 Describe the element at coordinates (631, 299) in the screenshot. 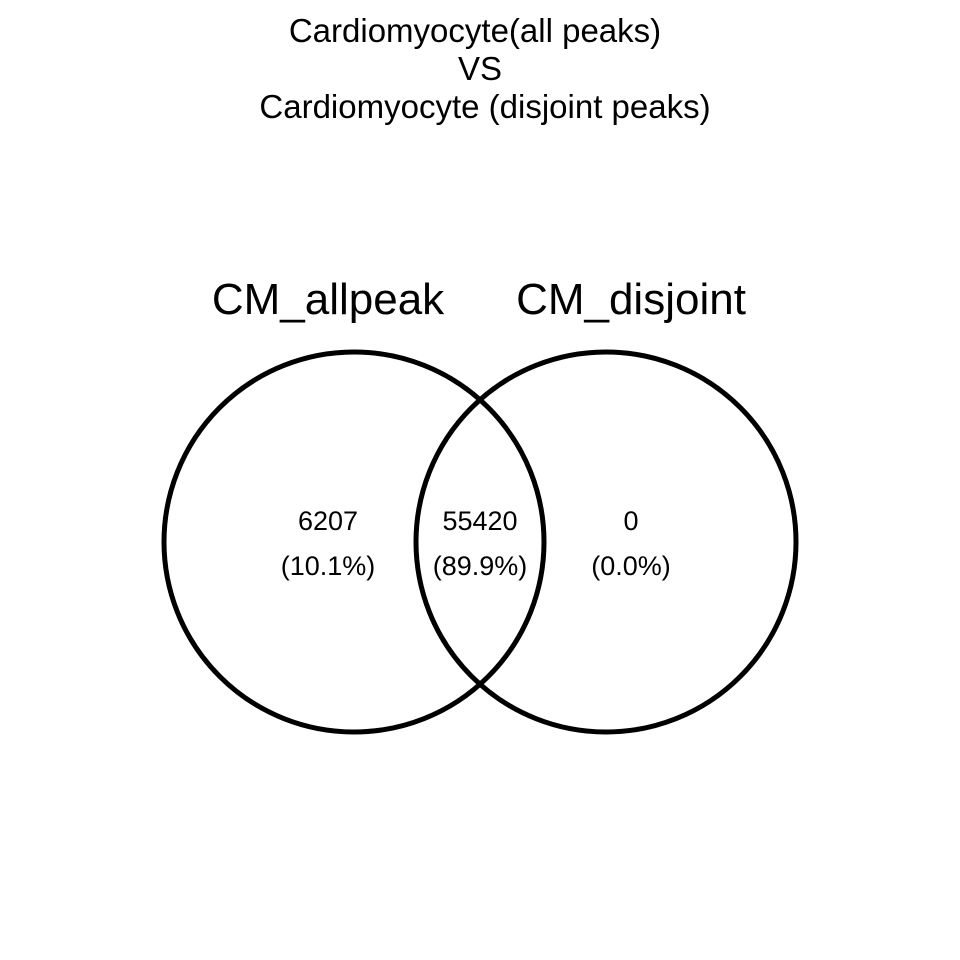

I see `set-label-right: CM_disjoint` at that location.